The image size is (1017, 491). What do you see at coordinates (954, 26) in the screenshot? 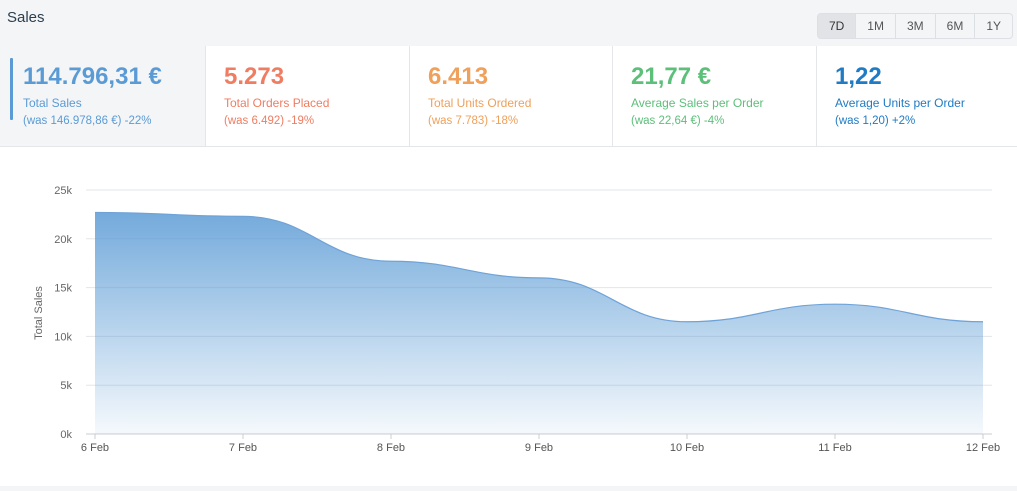
I see `range-6m-button: 6M` at bounding box center [954, 26].